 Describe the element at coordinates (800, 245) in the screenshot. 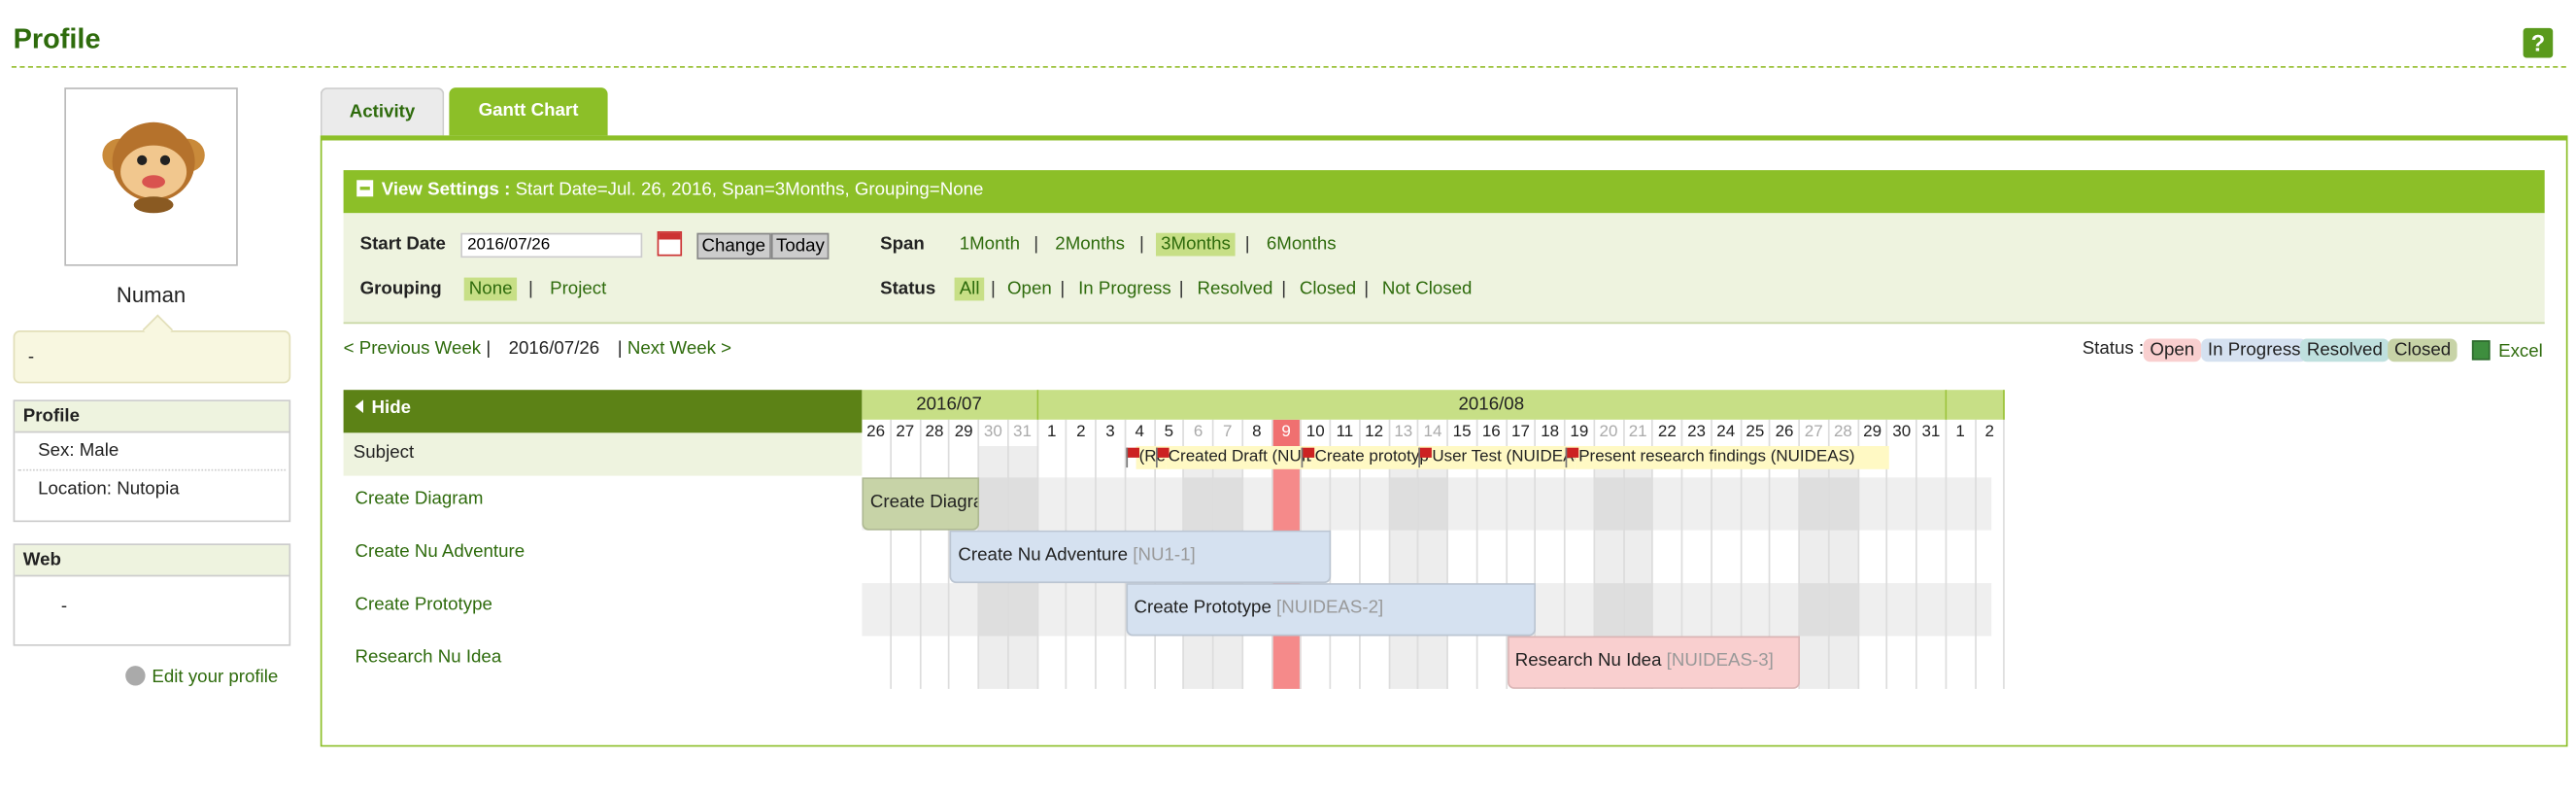

I see `today-button: Today` at that location.